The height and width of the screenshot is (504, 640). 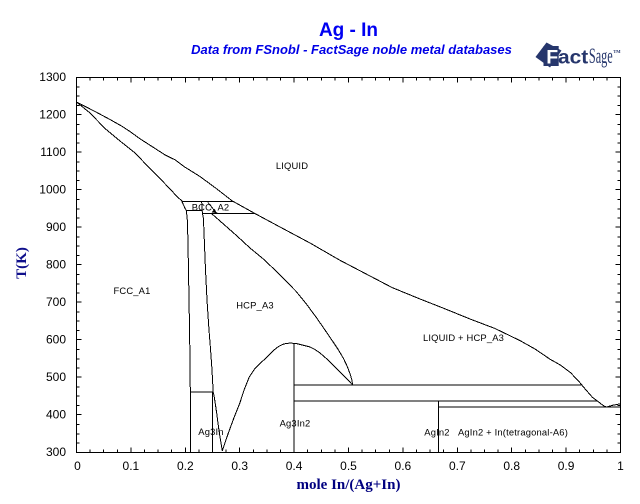 What do you see at coordinates (77, 466) in the screenshot?
I see `svg-text: 0` at bounding box center [77, 466].